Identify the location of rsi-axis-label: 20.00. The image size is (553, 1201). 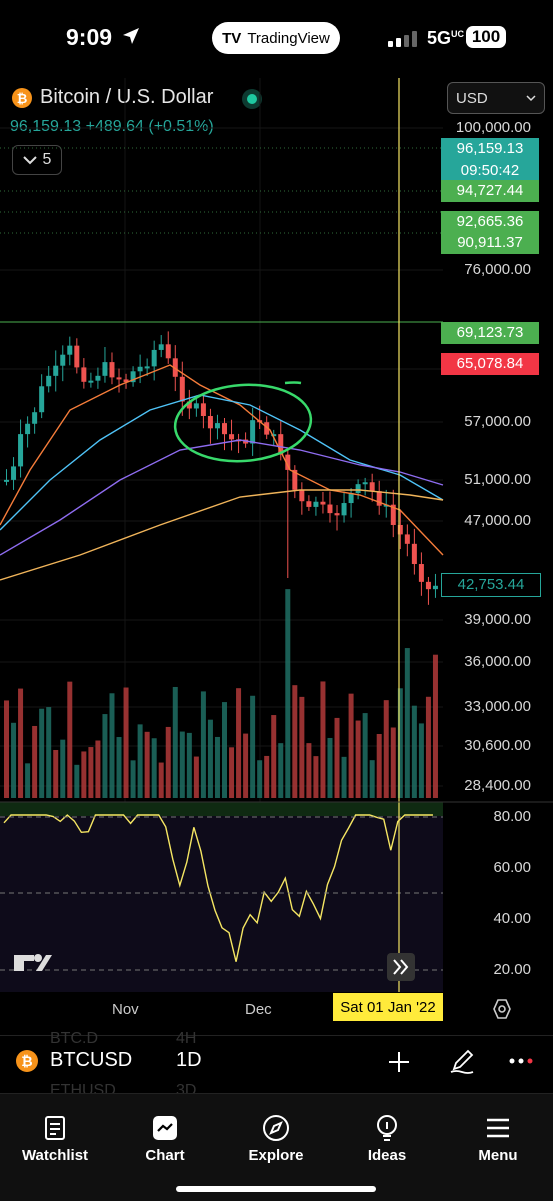
(512, 969).